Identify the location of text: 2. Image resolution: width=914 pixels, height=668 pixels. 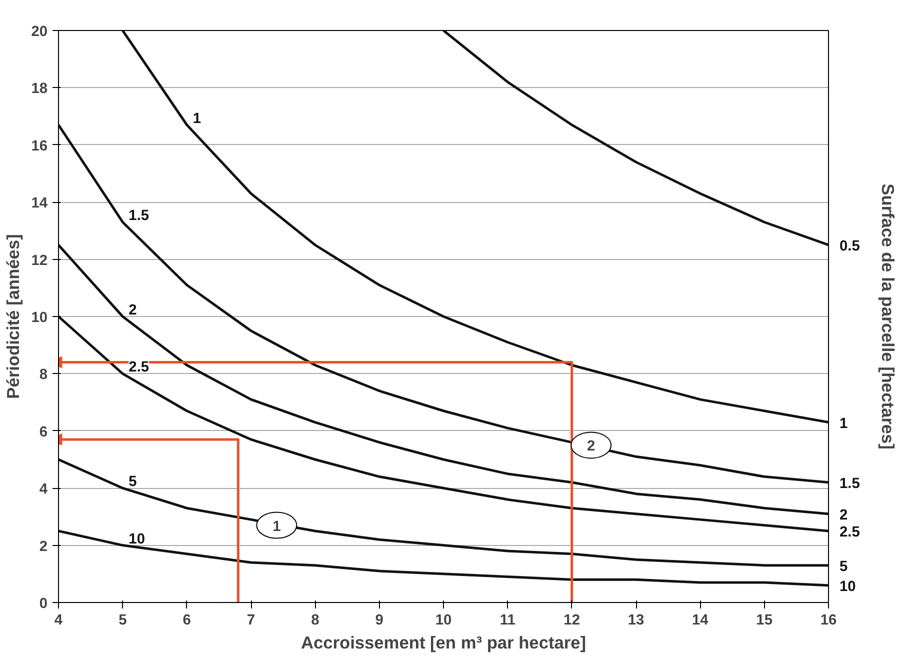
(844, 515).